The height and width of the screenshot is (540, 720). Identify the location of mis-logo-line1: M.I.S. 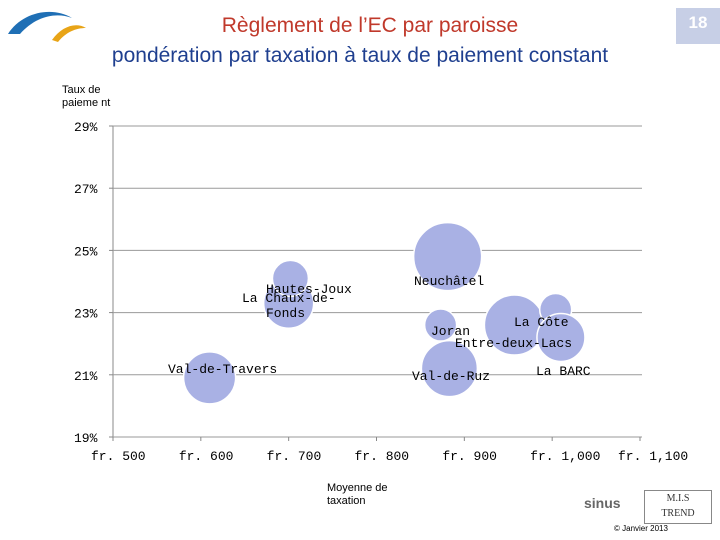
(678, 498).